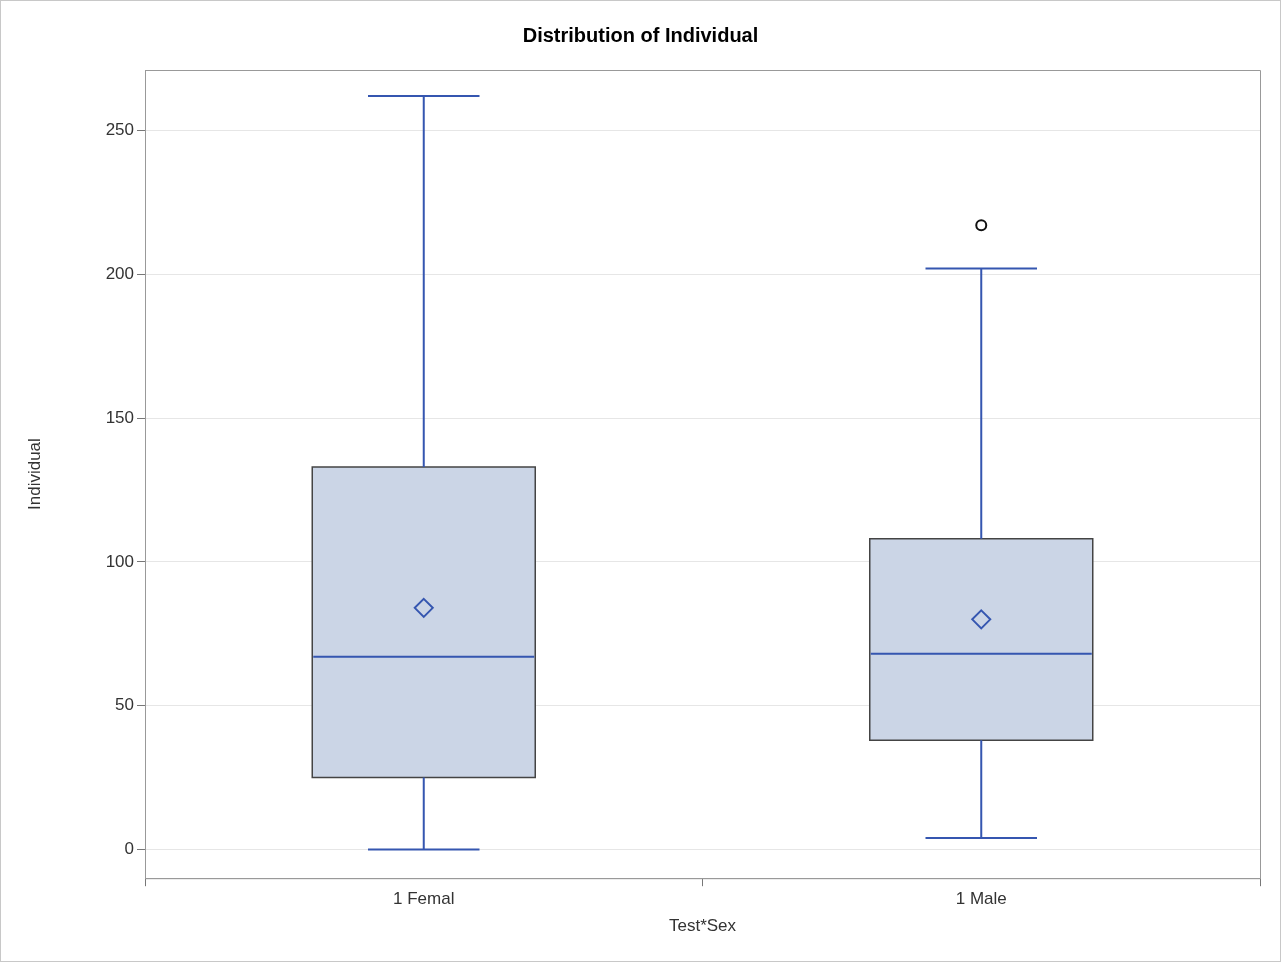 Image resolution: width=1281 pixels, height=962 pixels. I want to click on y-tick-label: 0, so click(129, 849).